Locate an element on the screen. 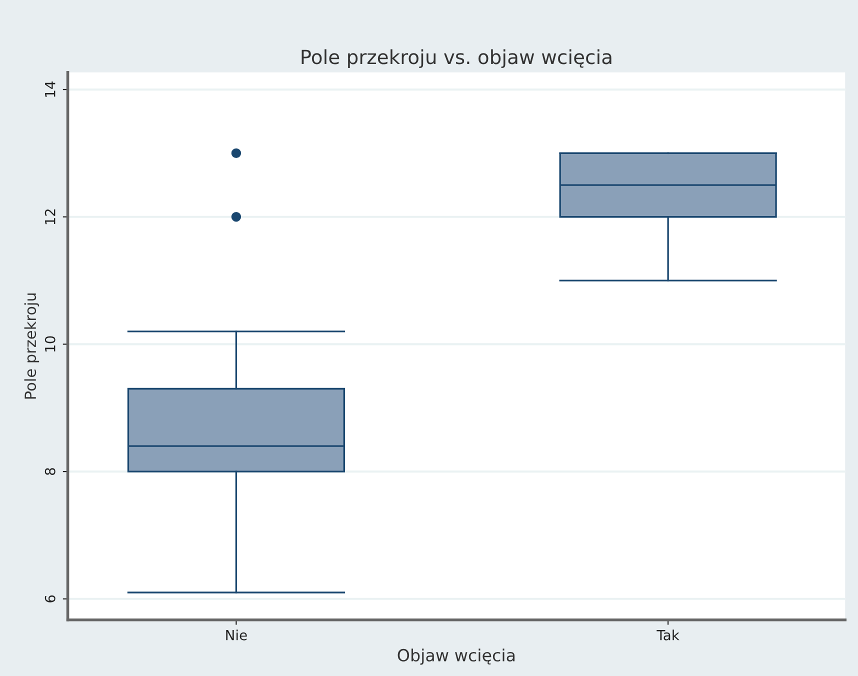 The width and height of the screenshot is (858, 676). chart-title: Pole przekroju vs. objaw wcięcia is located at coordinates (457, 58).